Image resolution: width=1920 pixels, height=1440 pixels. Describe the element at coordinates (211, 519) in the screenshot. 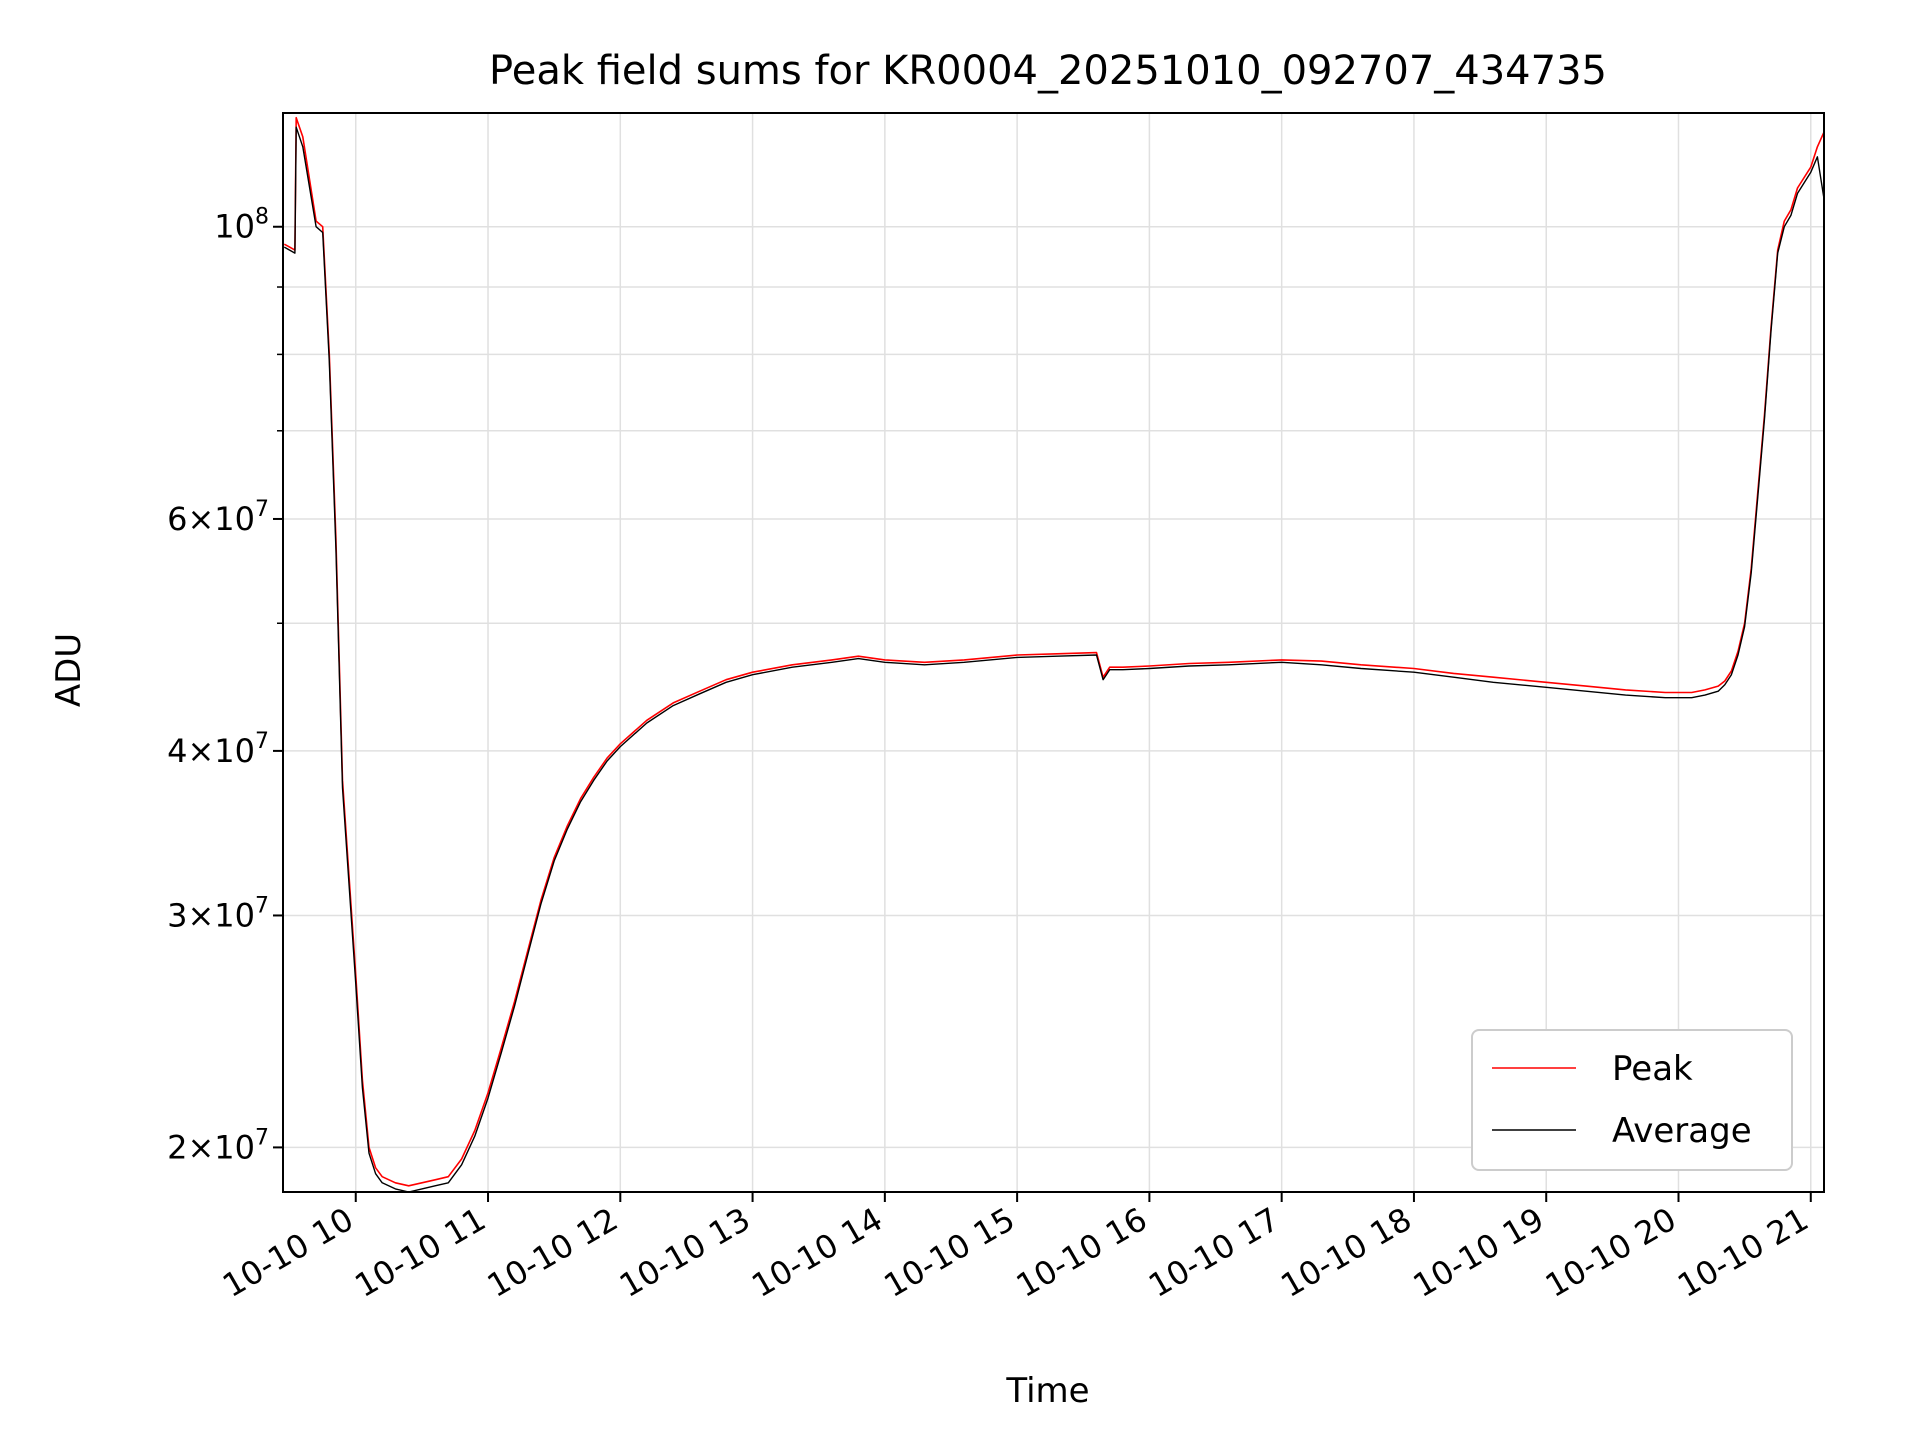

I see `y-tick-base: 6×10` at that location.